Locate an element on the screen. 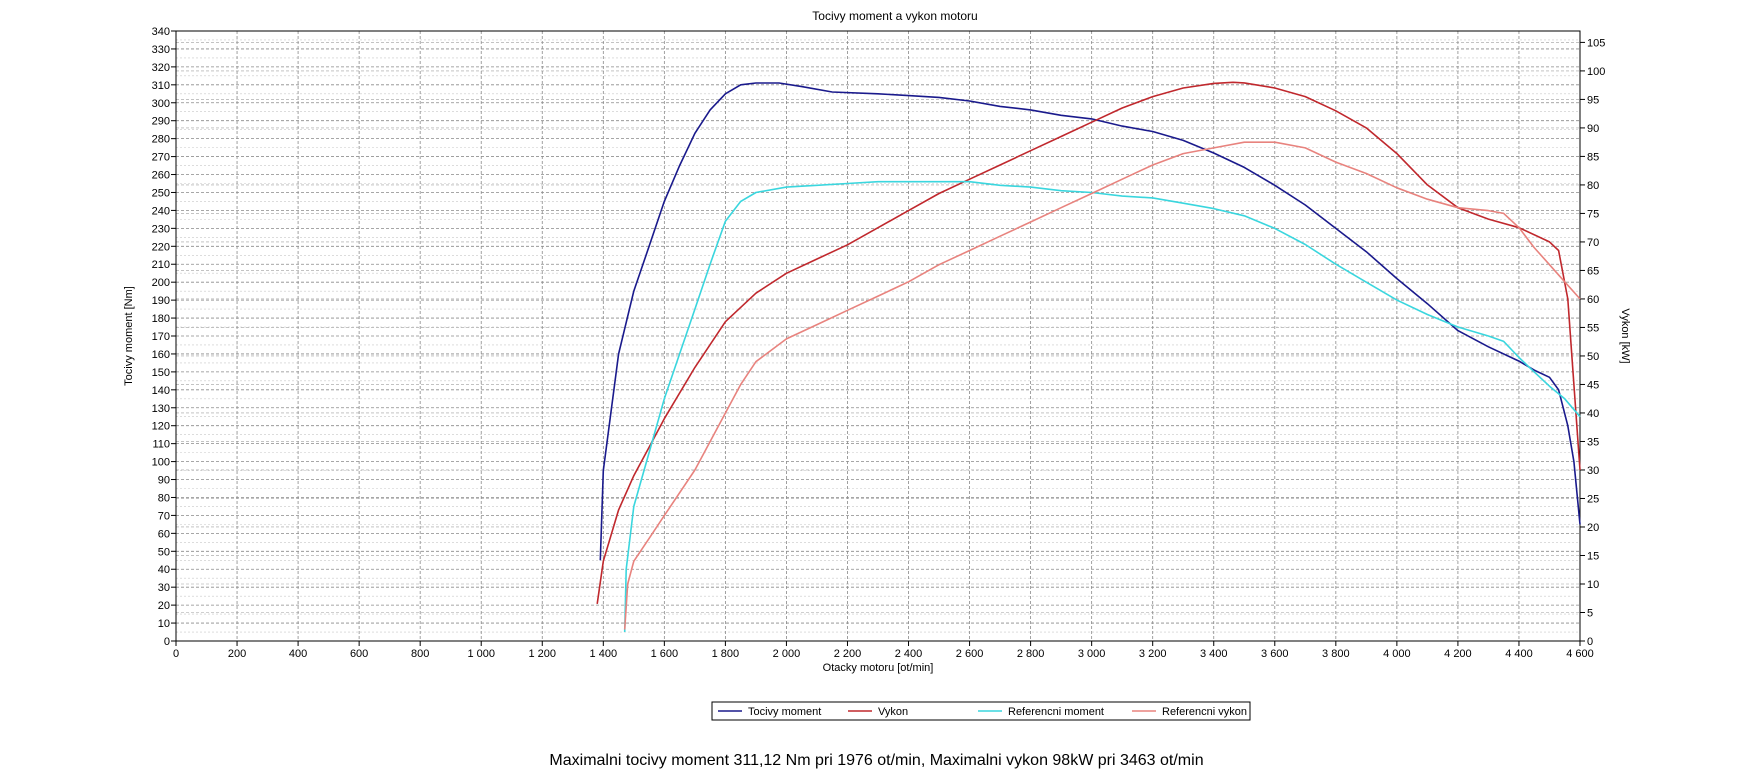 The height and width of the screenshot is (775, 1753). y2-tick-label: 45 is located at coordinates (1593, 385).